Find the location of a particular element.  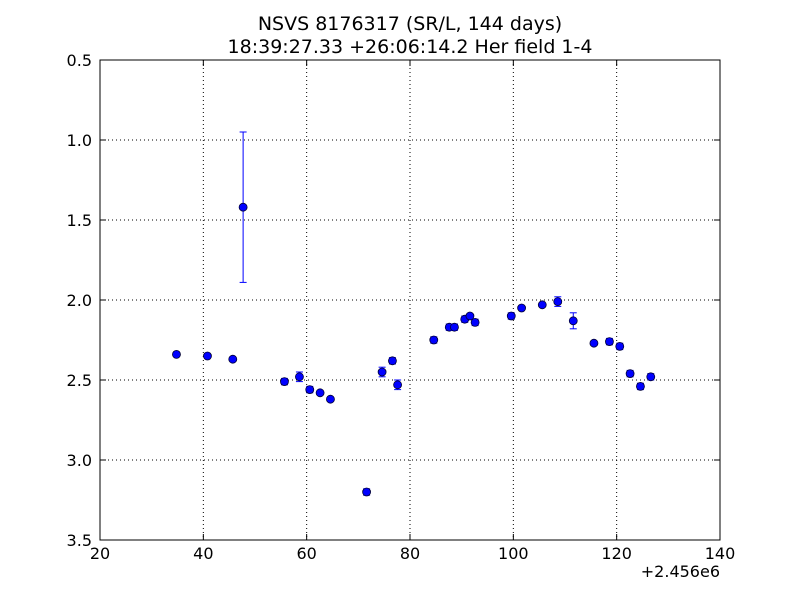

y-tick-label: 3.0 is located at coordinates (79, 460).